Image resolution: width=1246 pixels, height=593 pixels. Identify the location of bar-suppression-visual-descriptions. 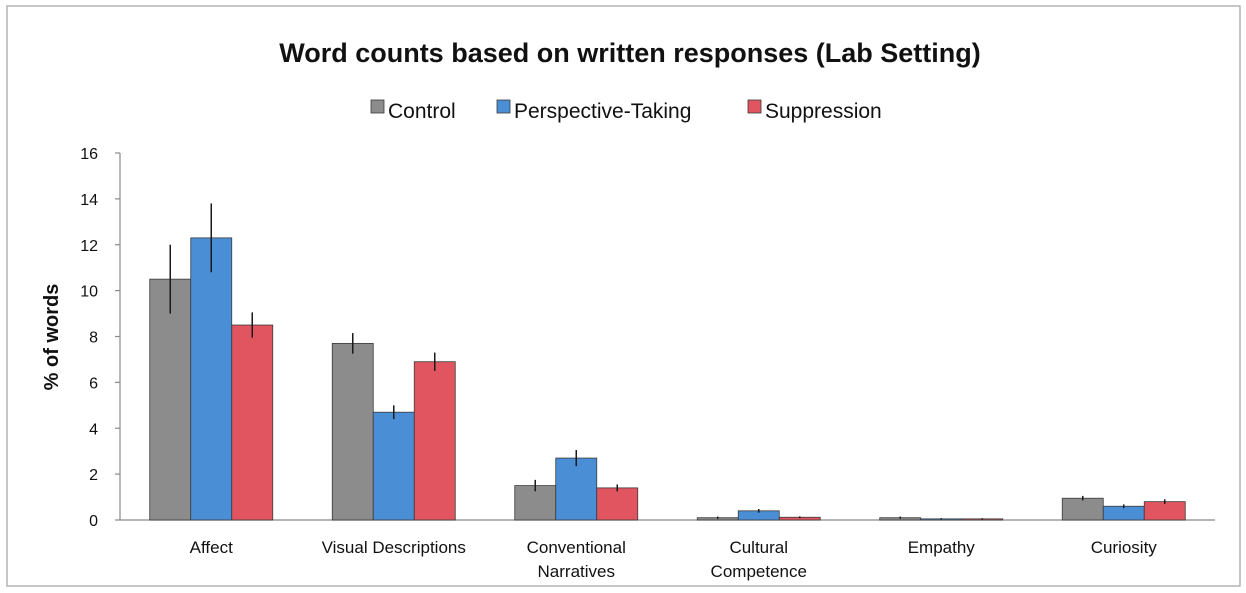
(434, 441).